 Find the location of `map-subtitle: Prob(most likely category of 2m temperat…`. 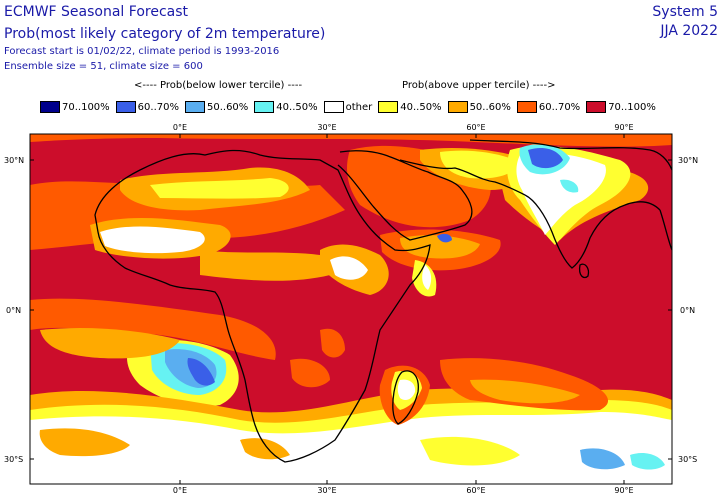

map-subtitle: Prob(most likely category of 2m temperat… is located at coordinates (165, 34).